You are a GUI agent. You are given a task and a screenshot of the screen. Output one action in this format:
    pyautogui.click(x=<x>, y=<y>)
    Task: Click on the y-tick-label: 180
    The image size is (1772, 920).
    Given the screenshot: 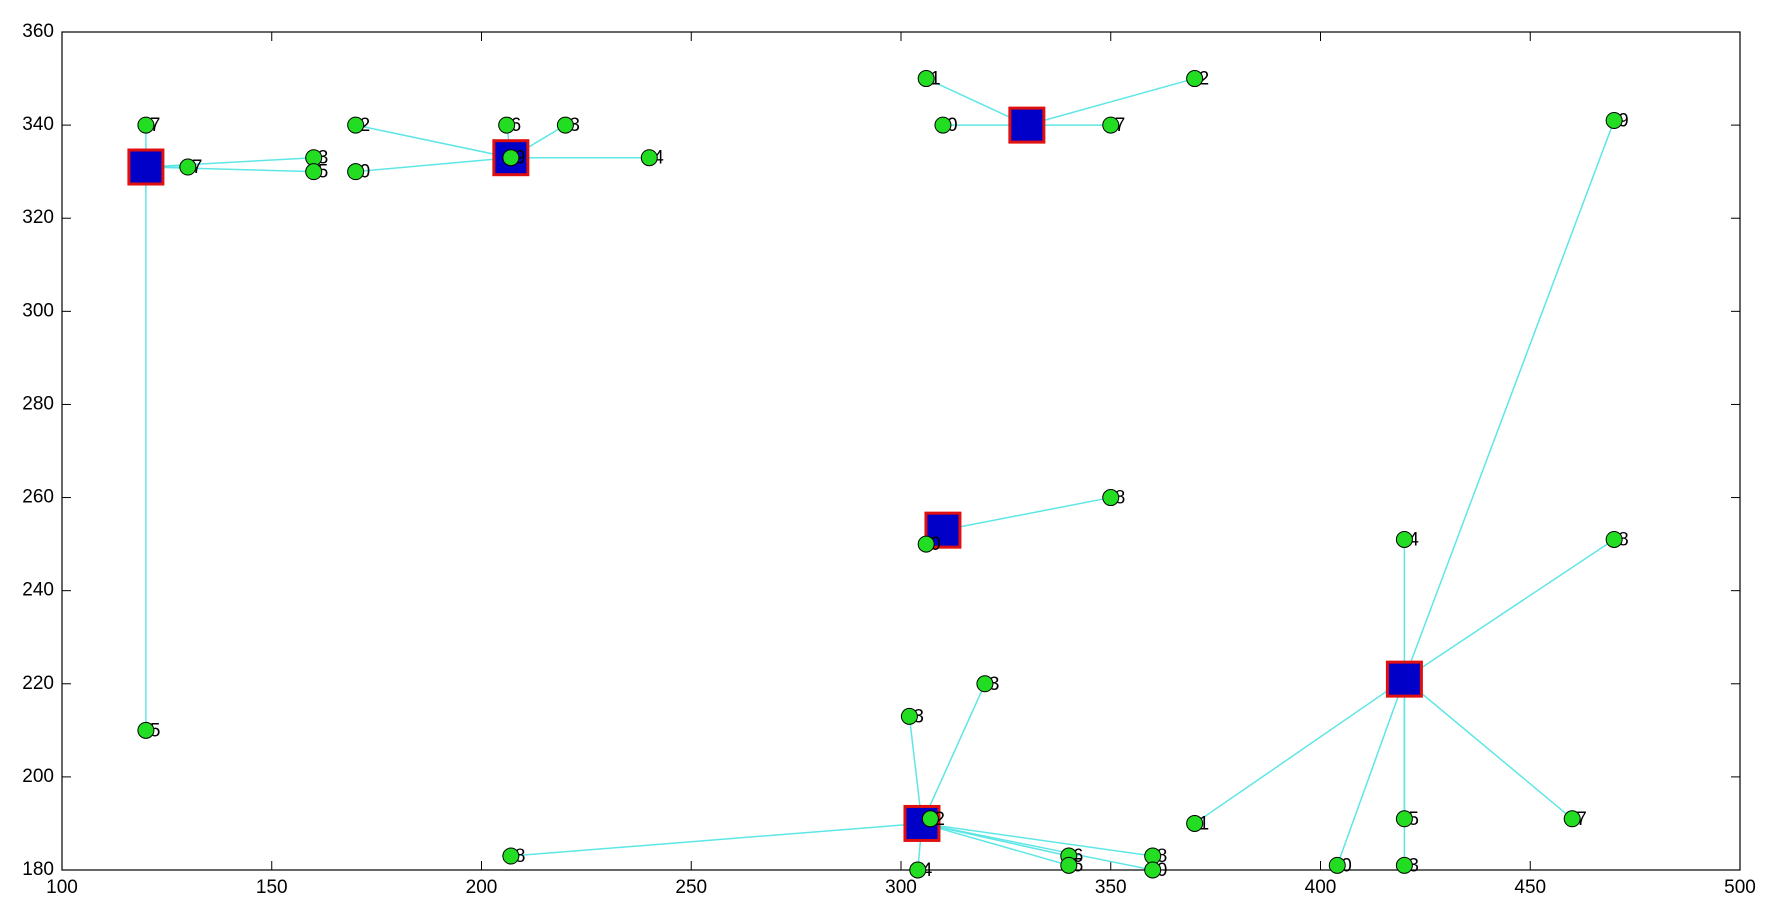 What is the action you would take?
    pyautogui.click(x=38, y=869)
    